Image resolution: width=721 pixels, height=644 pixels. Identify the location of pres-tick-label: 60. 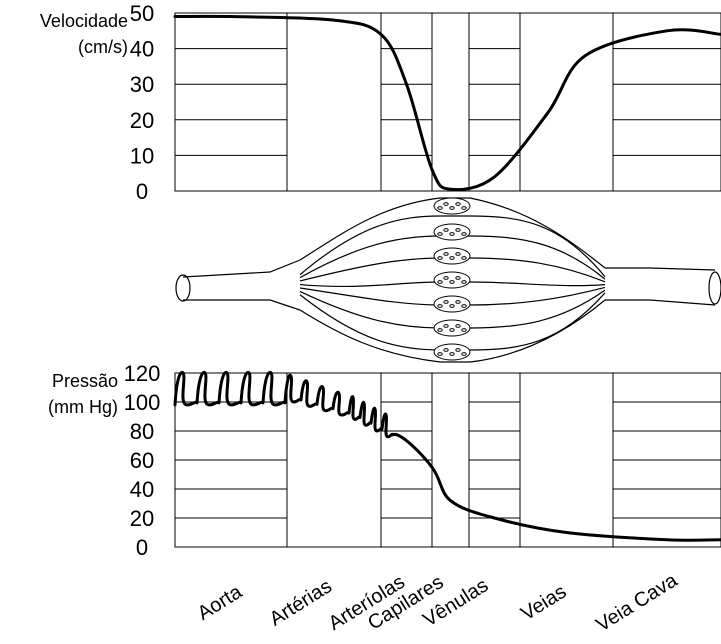
(142, 460).